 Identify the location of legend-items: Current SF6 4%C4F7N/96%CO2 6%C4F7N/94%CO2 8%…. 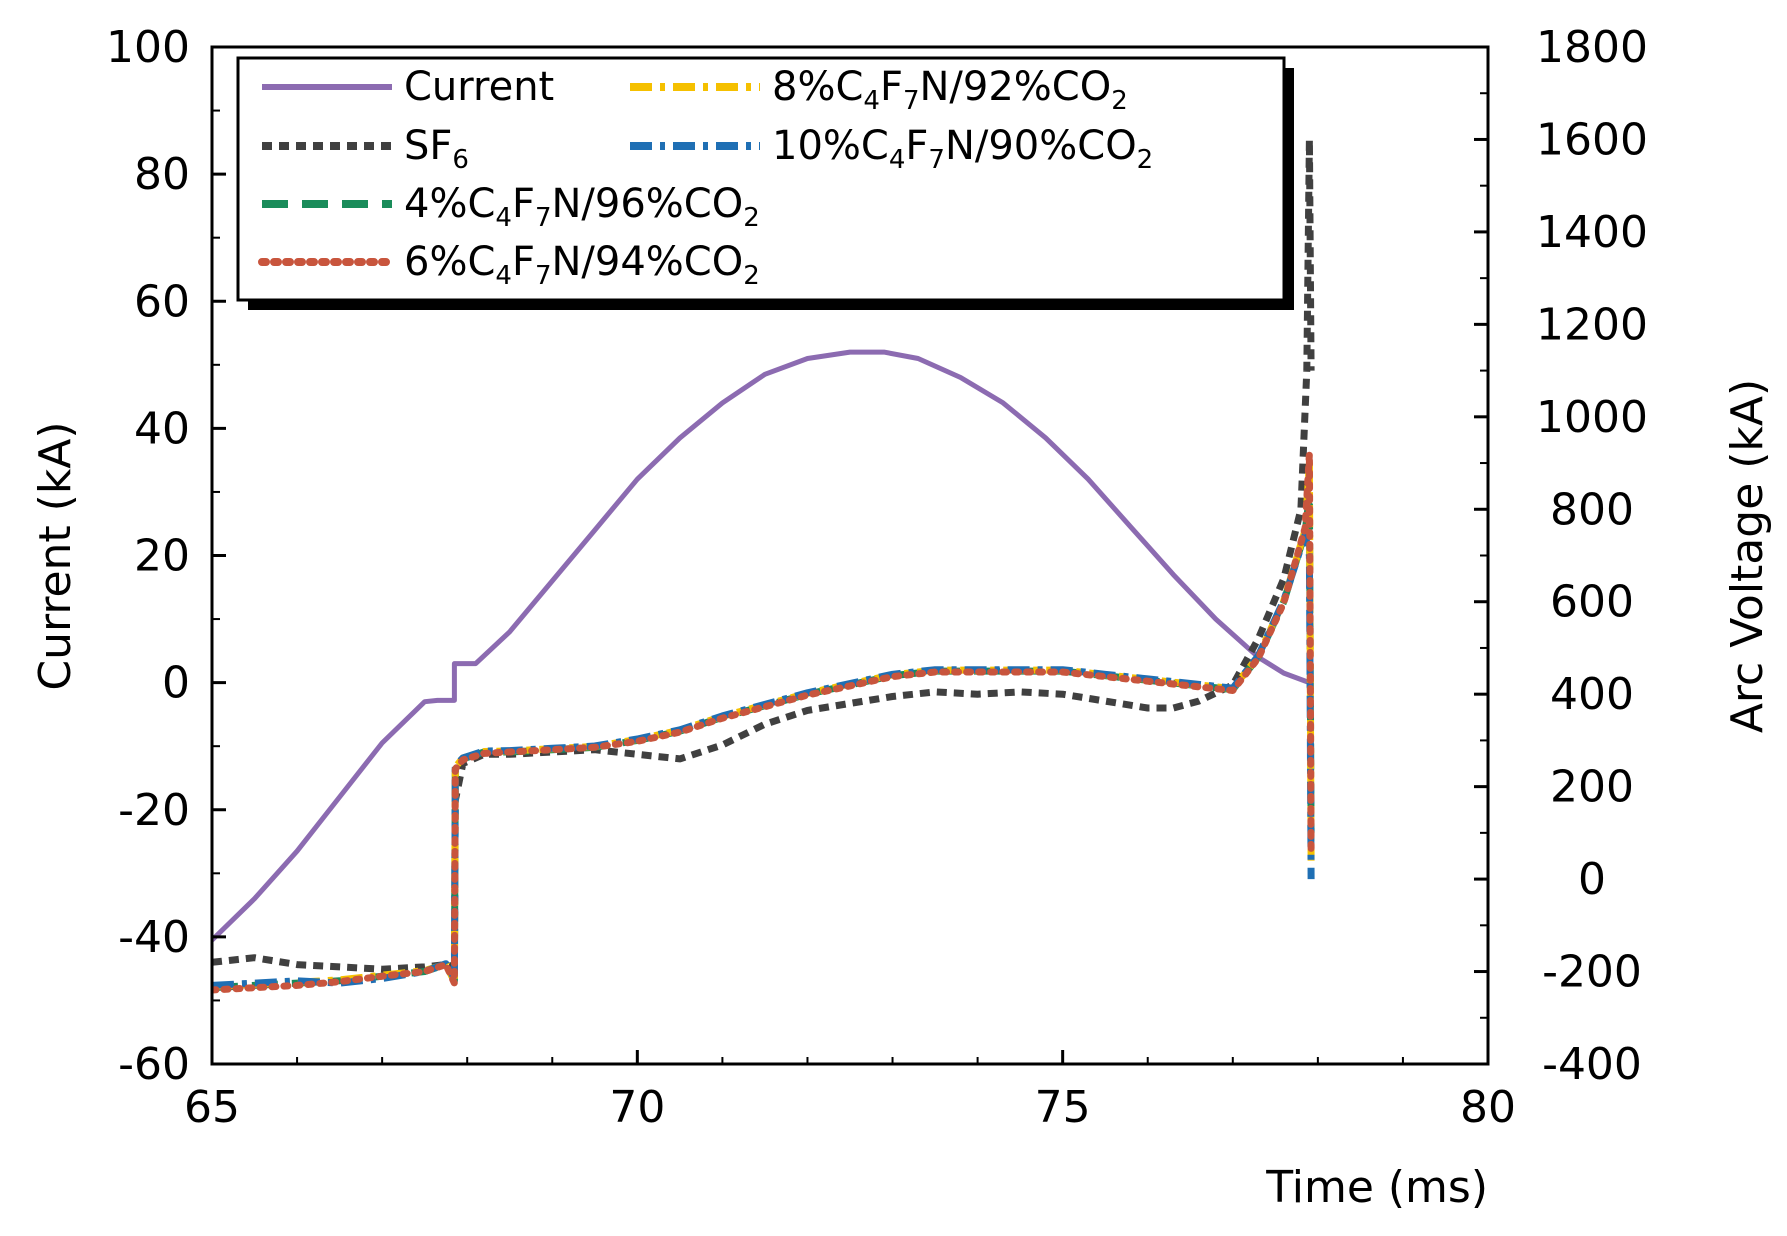
(705, 177).